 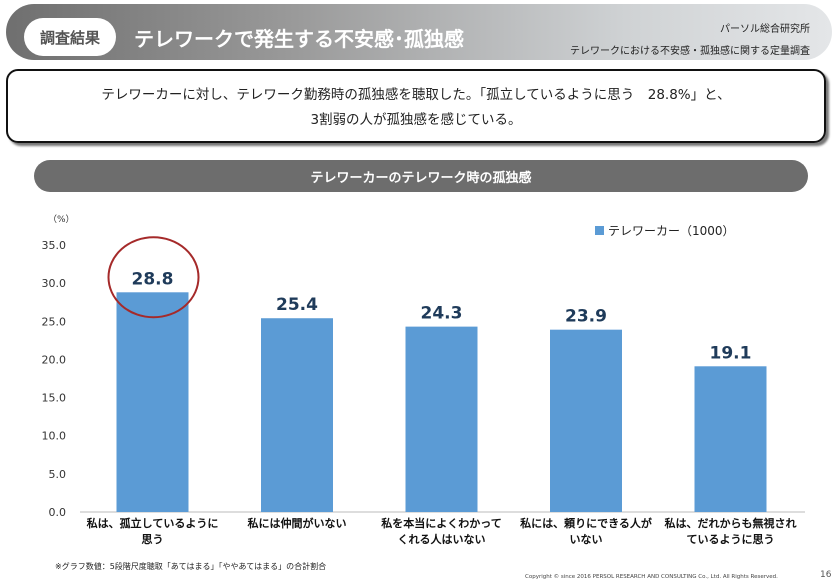 I want to click on category-label: 思う, so click(x=153, y=539).